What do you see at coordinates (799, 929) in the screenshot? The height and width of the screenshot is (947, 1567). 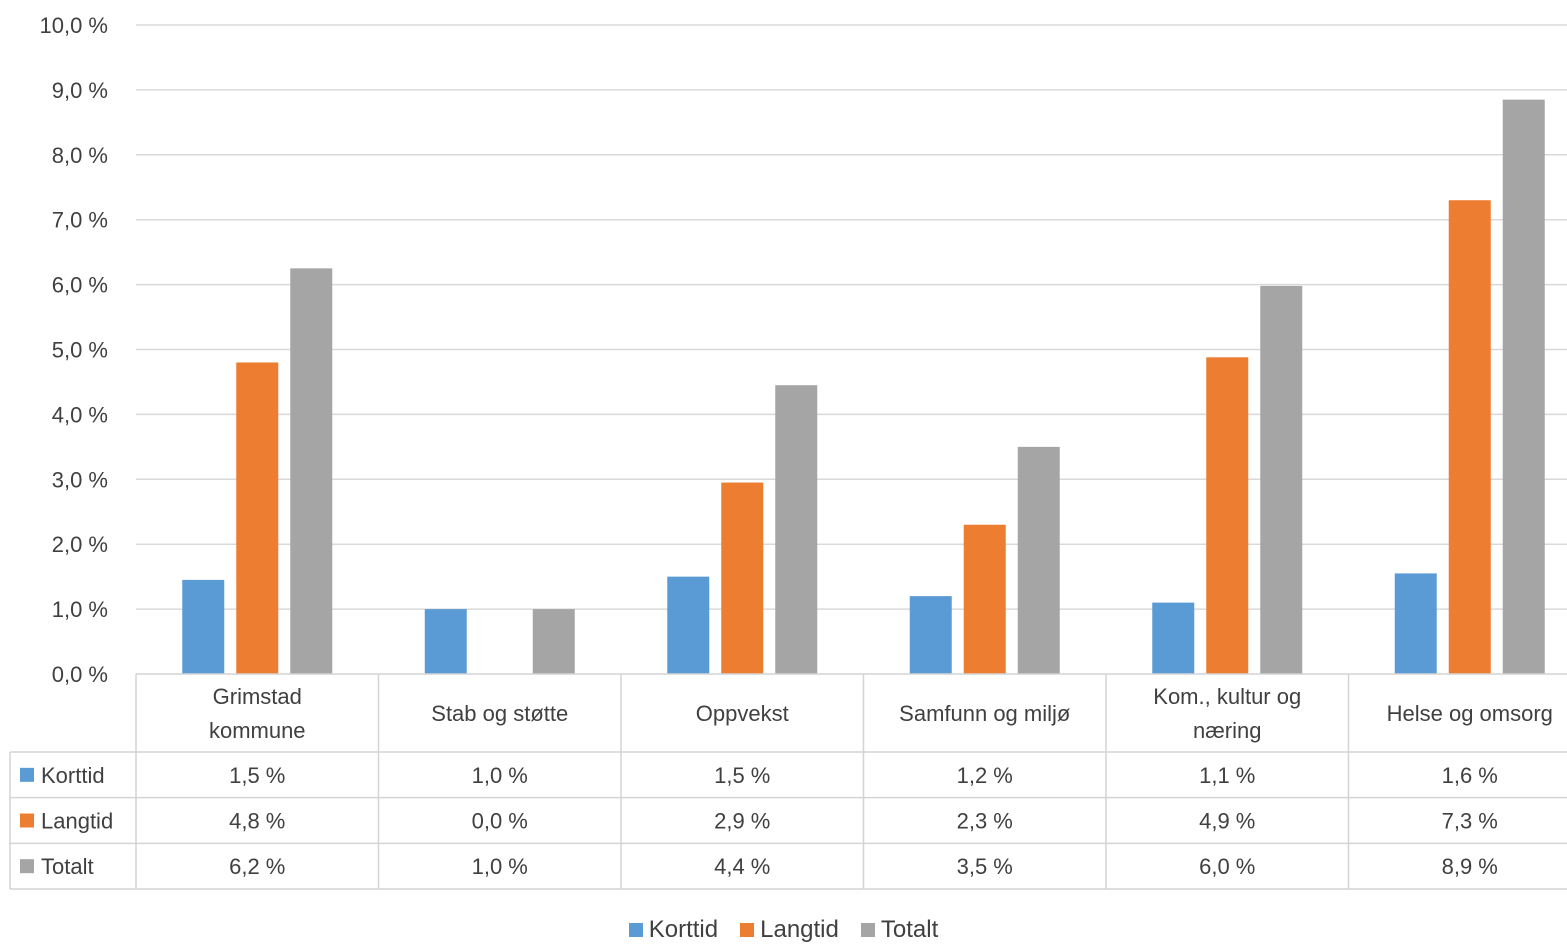 I see `legend-label-langtid: Langtid` at bounding box center [799, 929].